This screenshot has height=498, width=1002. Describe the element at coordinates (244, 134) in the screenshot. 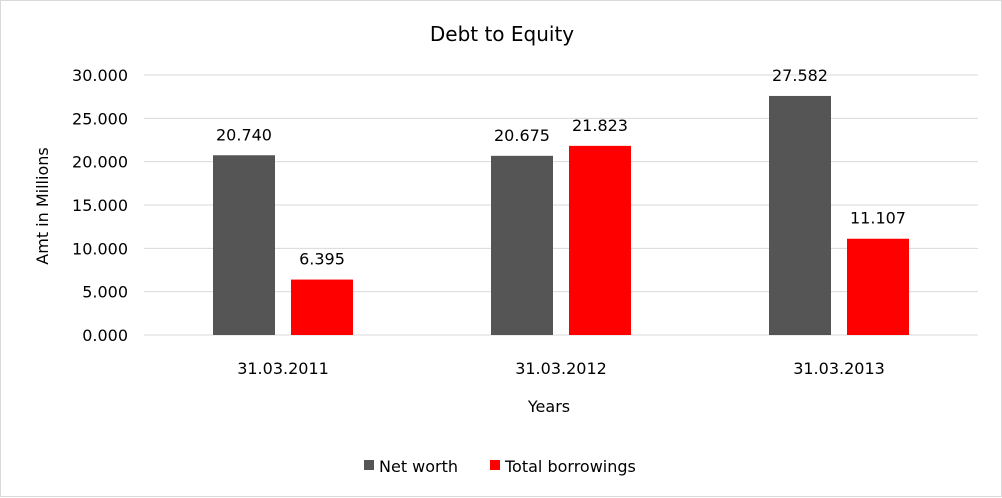

I see `data-label: 20.740` at that location.